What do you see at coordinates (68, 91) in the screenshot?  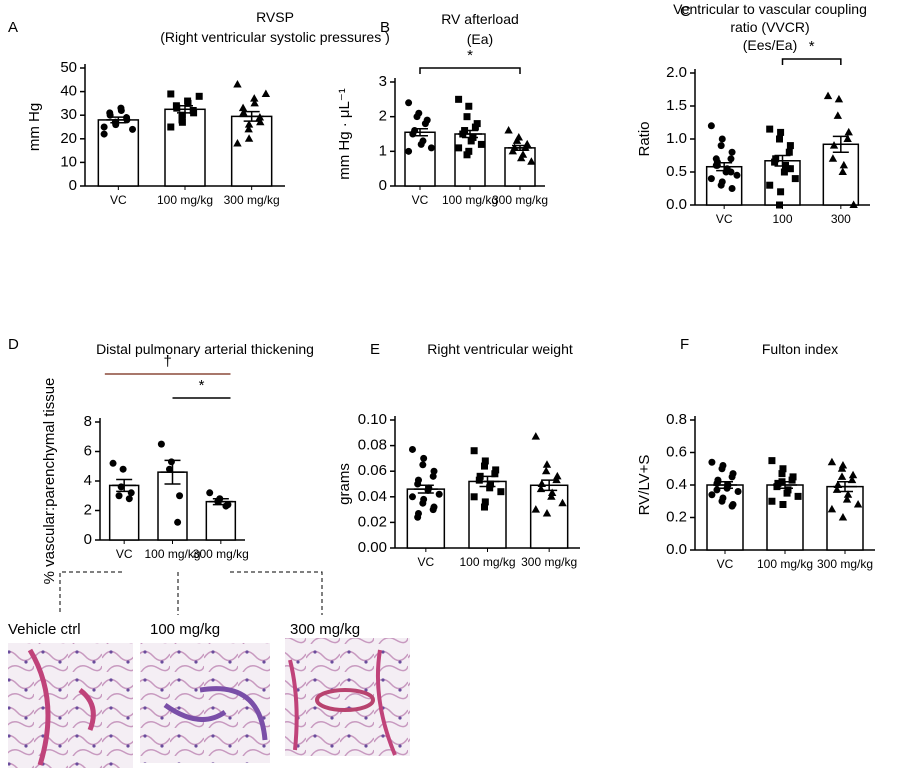 I see `y-tick-label: 40` at bounding box center [68, 91].